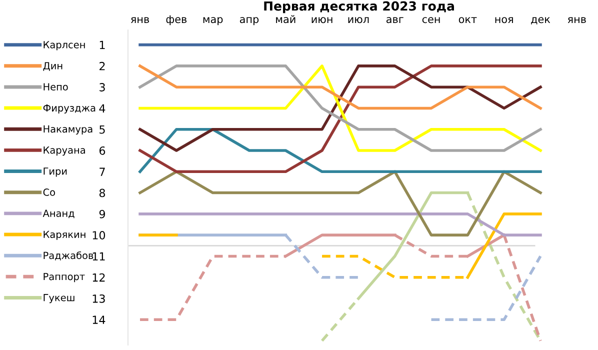 This screenshot has height=350, width=598. What do you see at coordinates (65, 235) in the screenshot?
I see `legend-label: Карякин` at bounding box center [65, 235].